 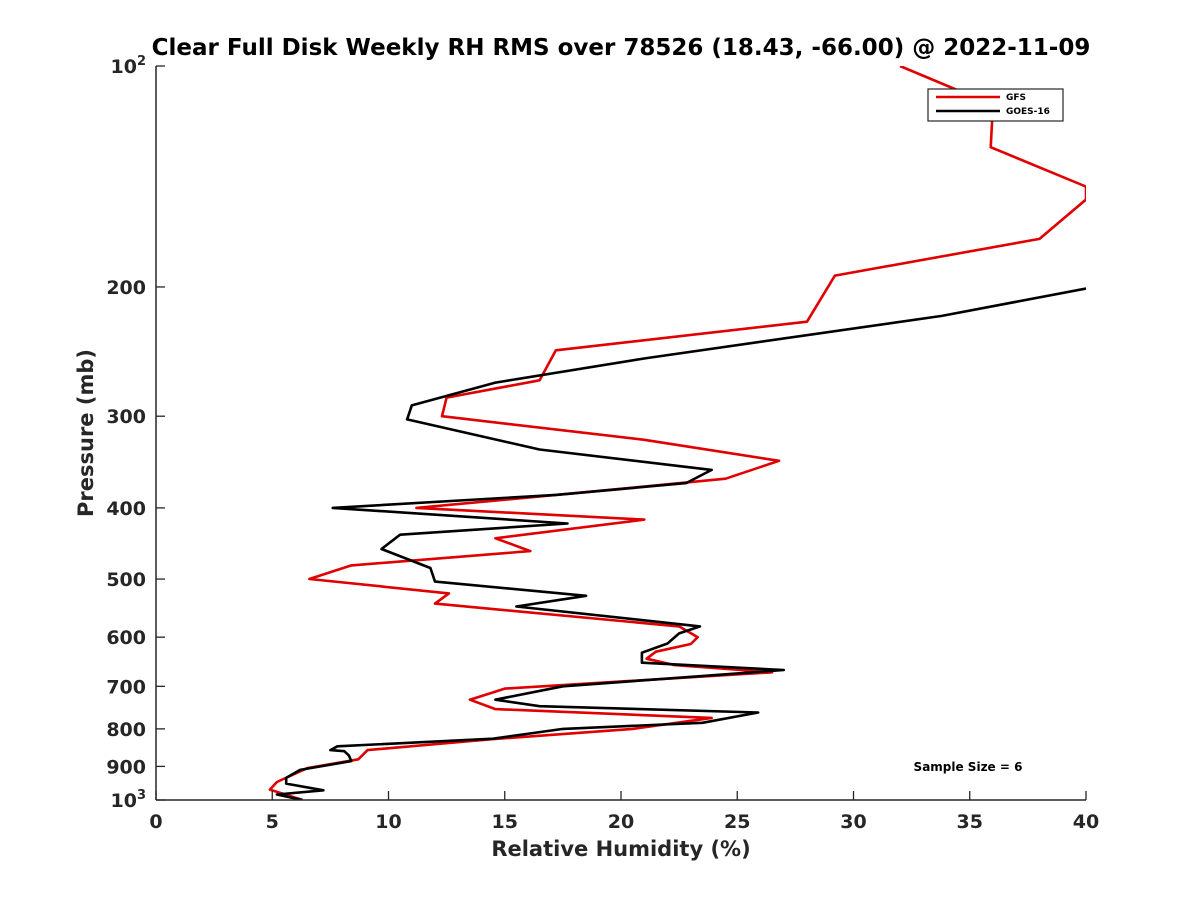 I want to click on x-tick-label: 25, so click(x=737, y=822).